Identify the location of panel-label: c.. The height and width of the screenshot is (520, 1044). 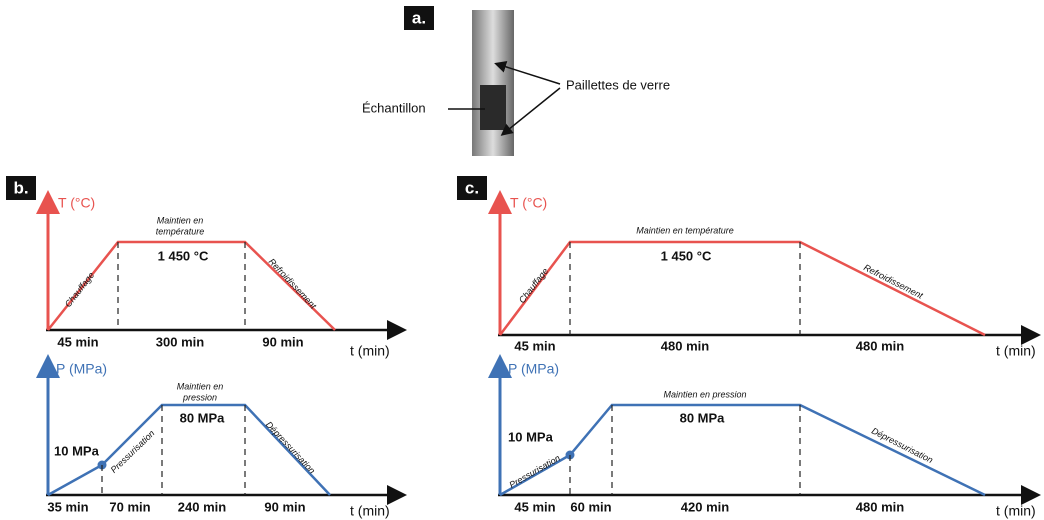
(472, 187).